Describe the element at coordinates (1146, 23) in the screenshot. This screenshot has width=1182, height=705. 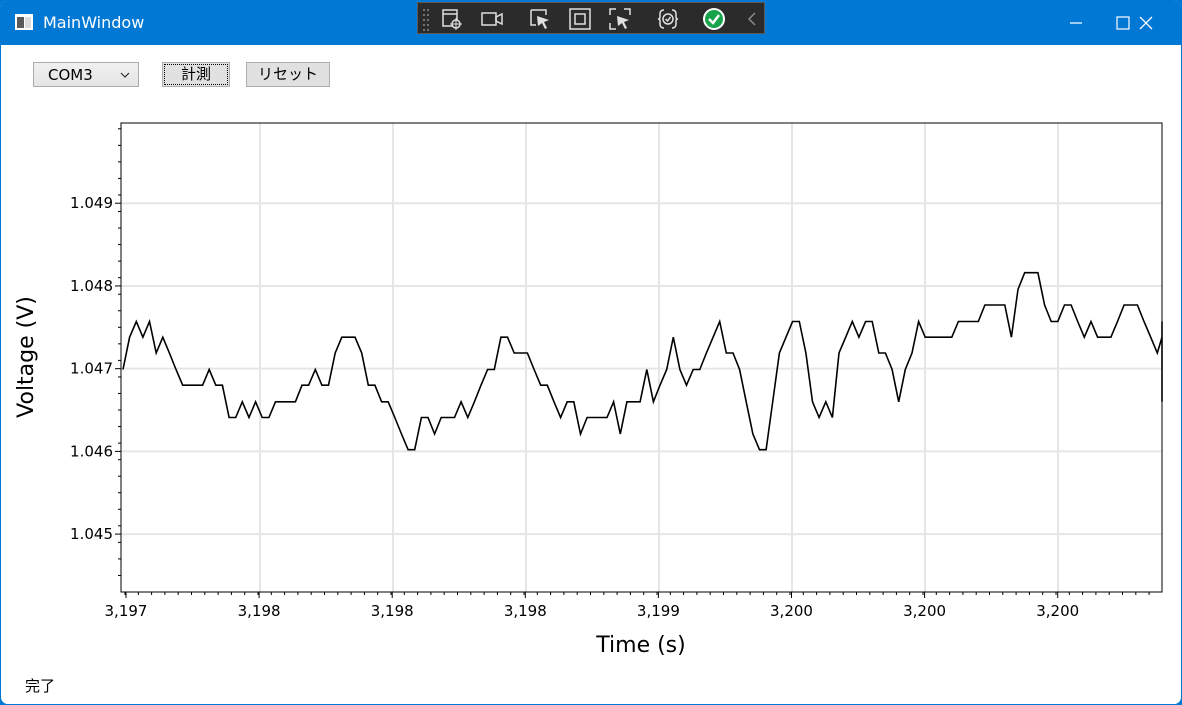
I see `close-button` at that location.